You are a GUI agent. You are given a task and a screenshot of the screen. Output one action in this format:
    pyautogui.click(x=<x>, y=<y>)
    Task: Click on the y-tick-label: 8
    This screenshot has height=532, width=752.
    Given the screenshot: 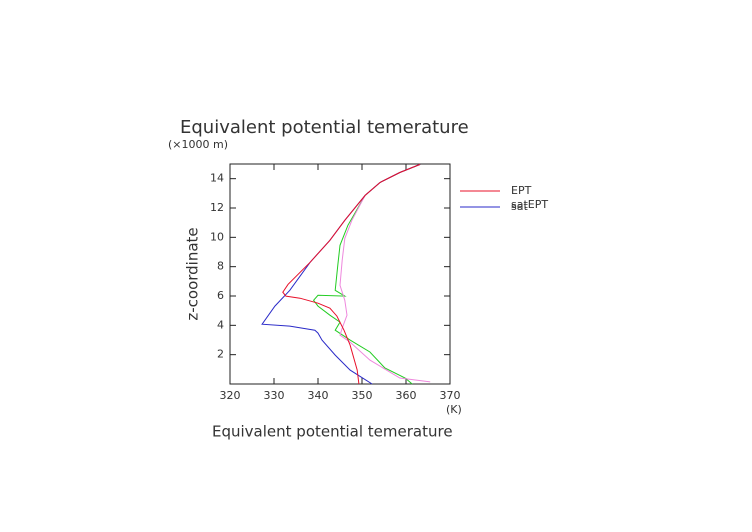 What is the action you would take?
    pyautogui.click(x=220, y=266)
    